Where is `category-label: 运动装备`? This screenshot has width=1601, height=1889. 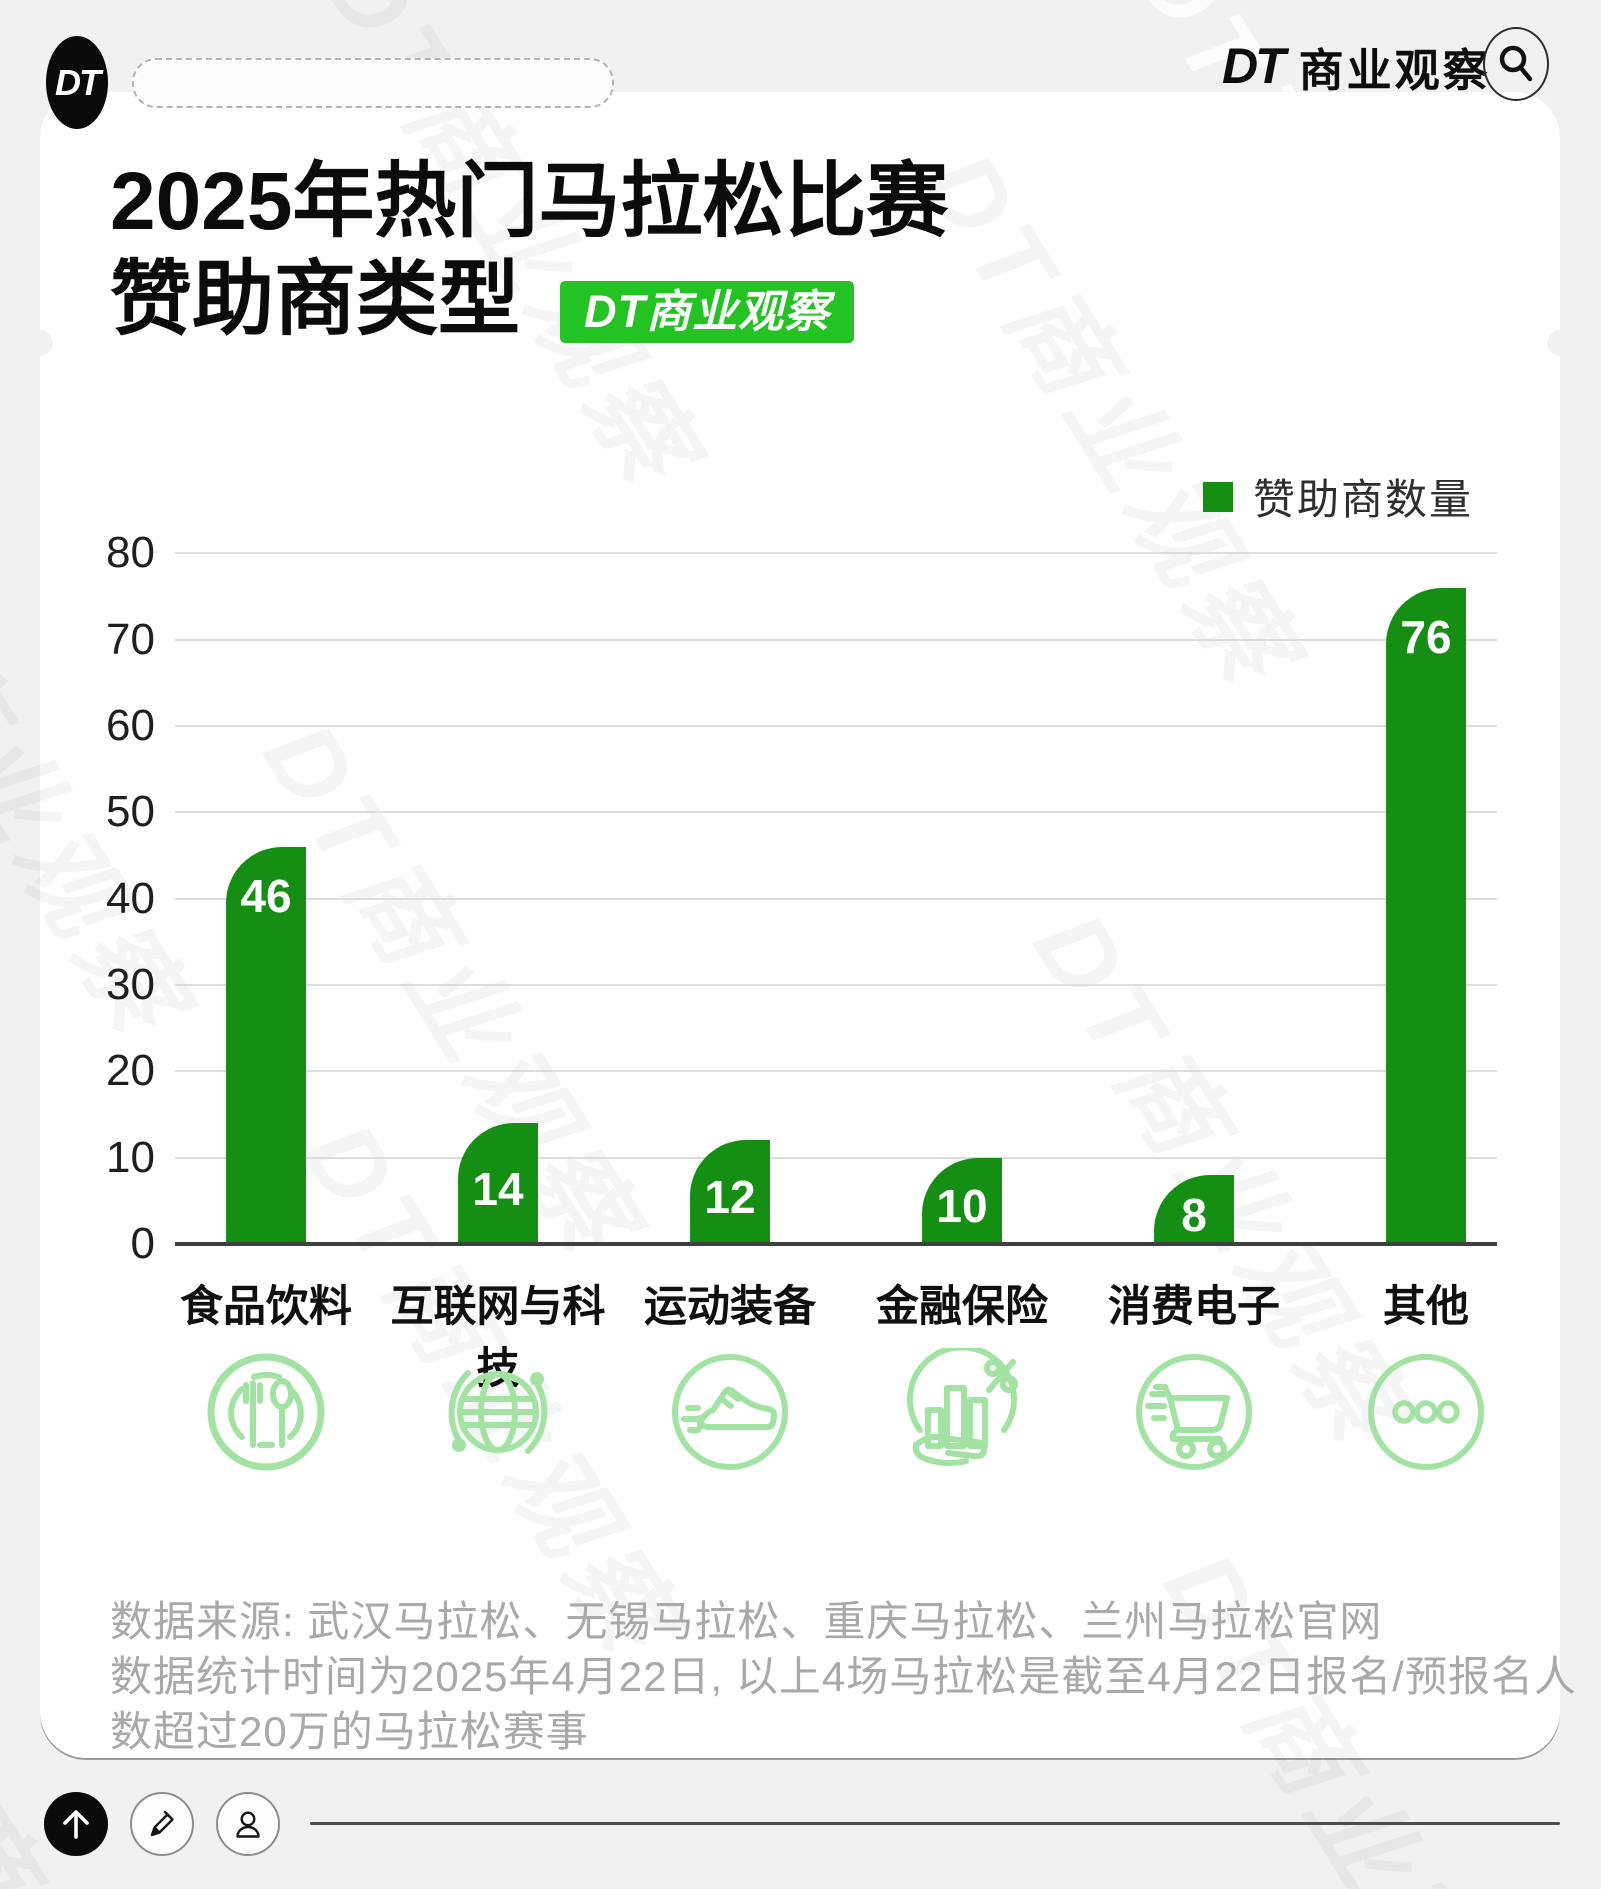
category-label: 运动装备 is located at coordinates (730, 1307).